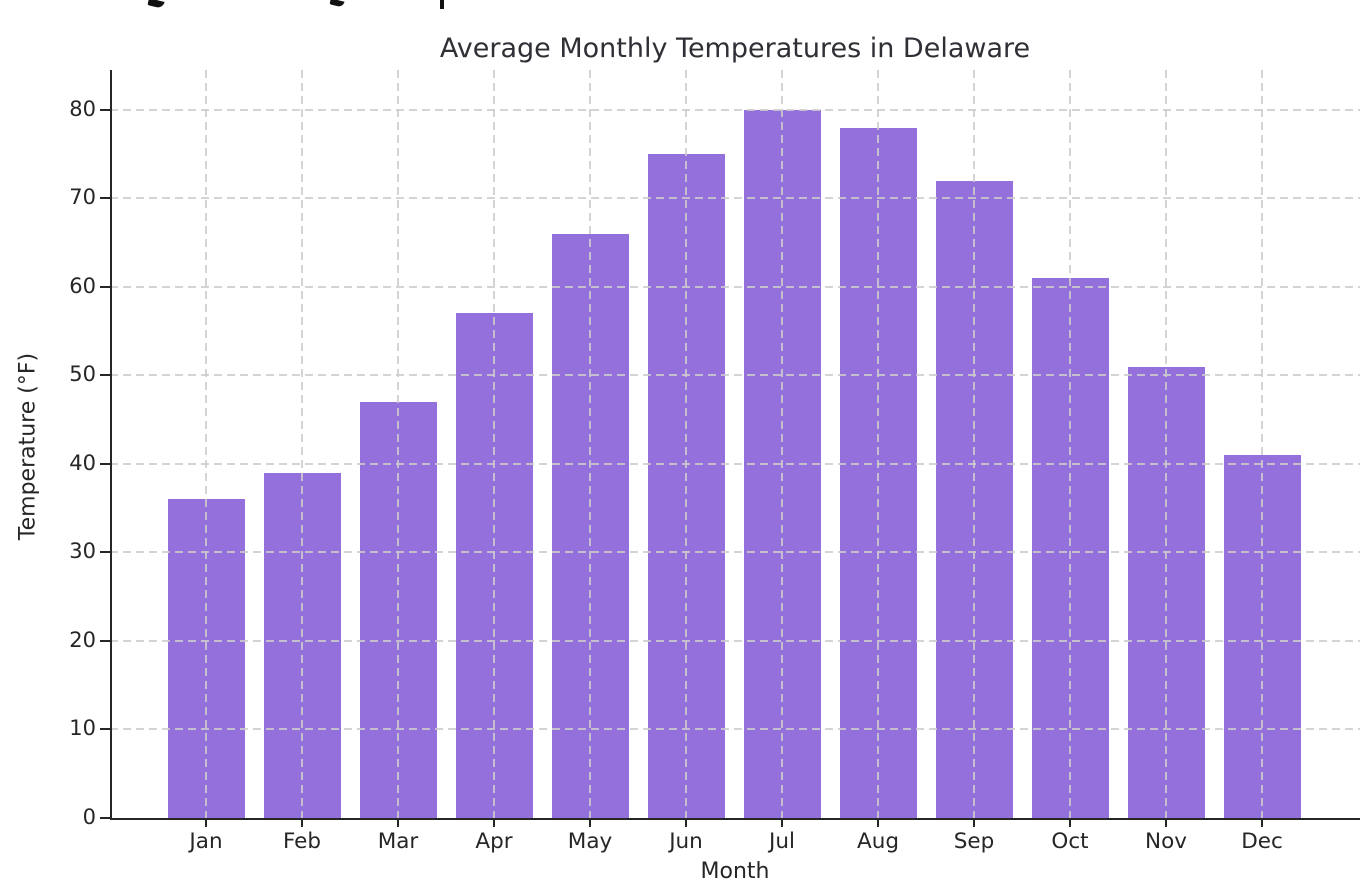 The height and width of the screenshot is (891, 1371). What do you see at coordinates (974, 444) in the screenshot?
I see `gridline-v-sep` at bounding box center [974, 444].